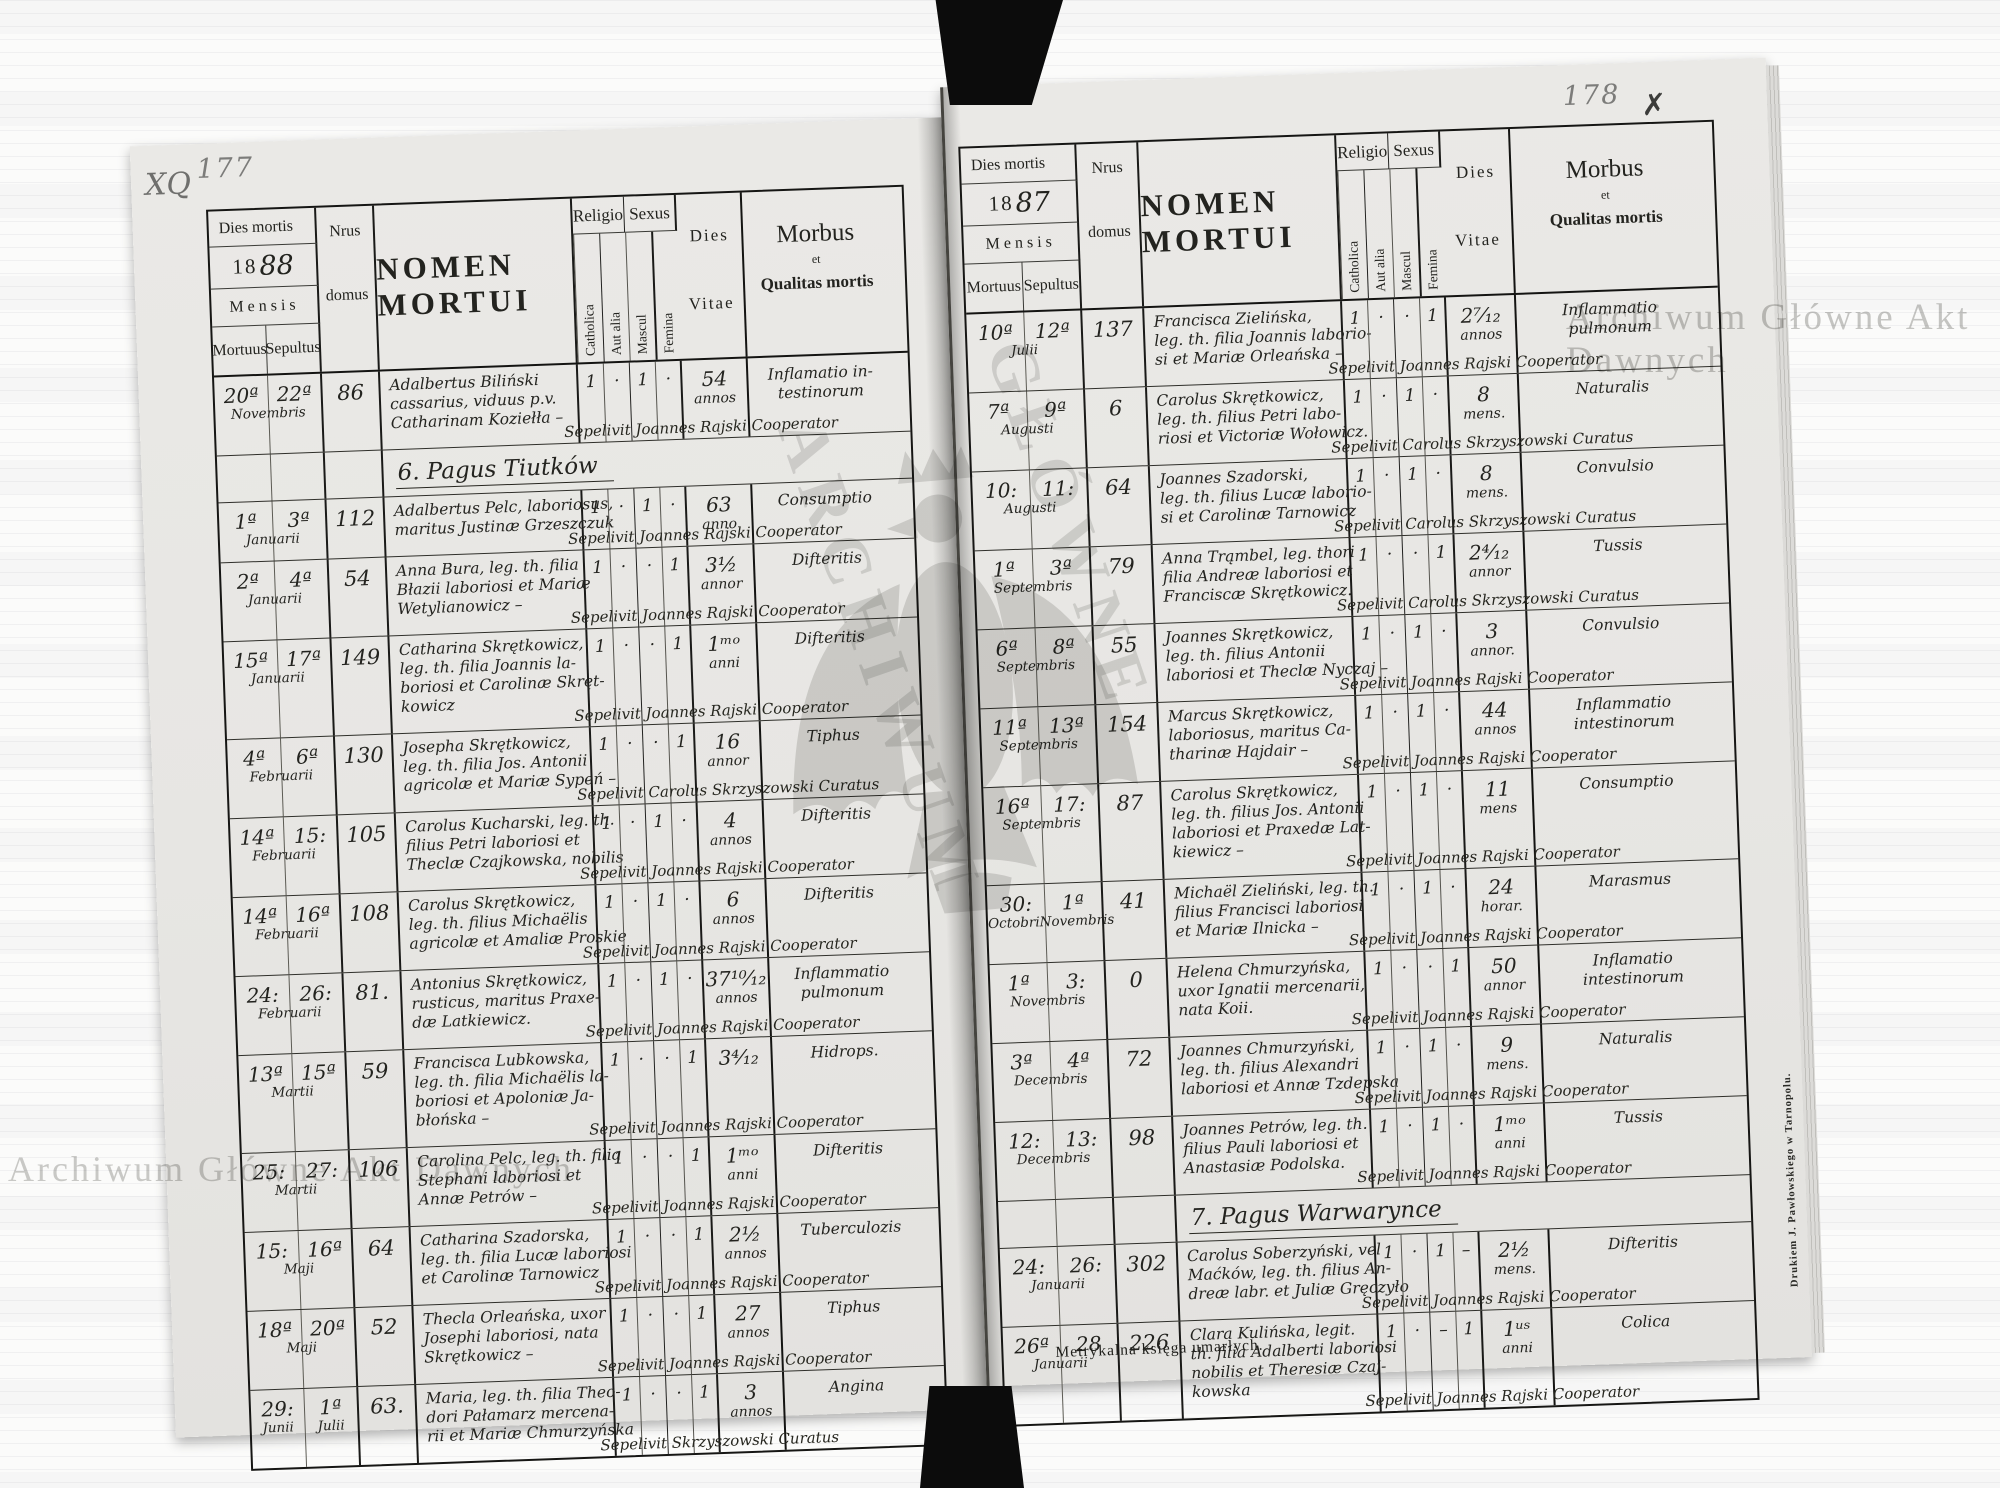 The height and width of the screenshot is (1488, 2000). Describe the element at coordinates (276, 265) in the screenshot. I see `year-handwritten: 88` at that location.